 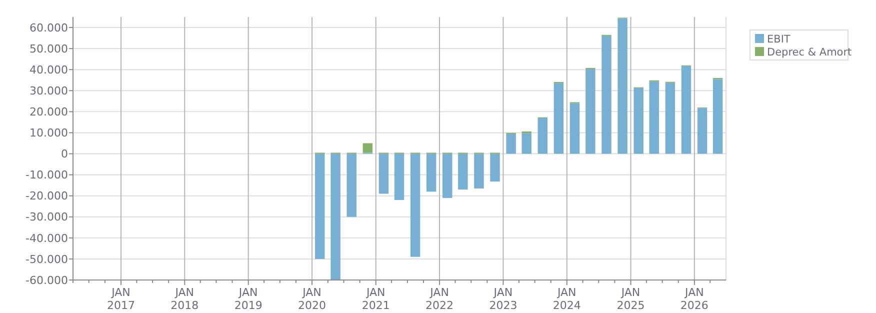 What do you see at coordinates (566, 299) in the screenshot?
I see `x-tick-label: JAN 2024` at bounding box center [566, 299].